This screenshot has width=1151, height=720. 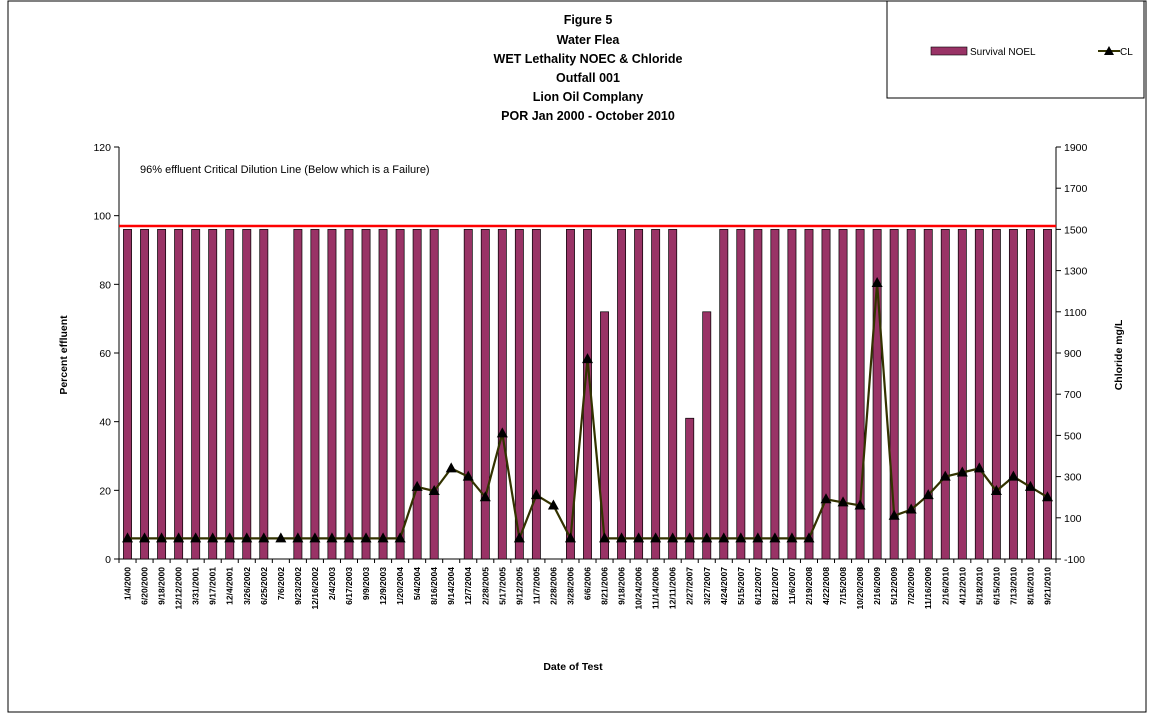 What do you see at coordinates (105, 285) in the screenshot?
I see `y-tick-label: 80` at bounding box center [105, 285].